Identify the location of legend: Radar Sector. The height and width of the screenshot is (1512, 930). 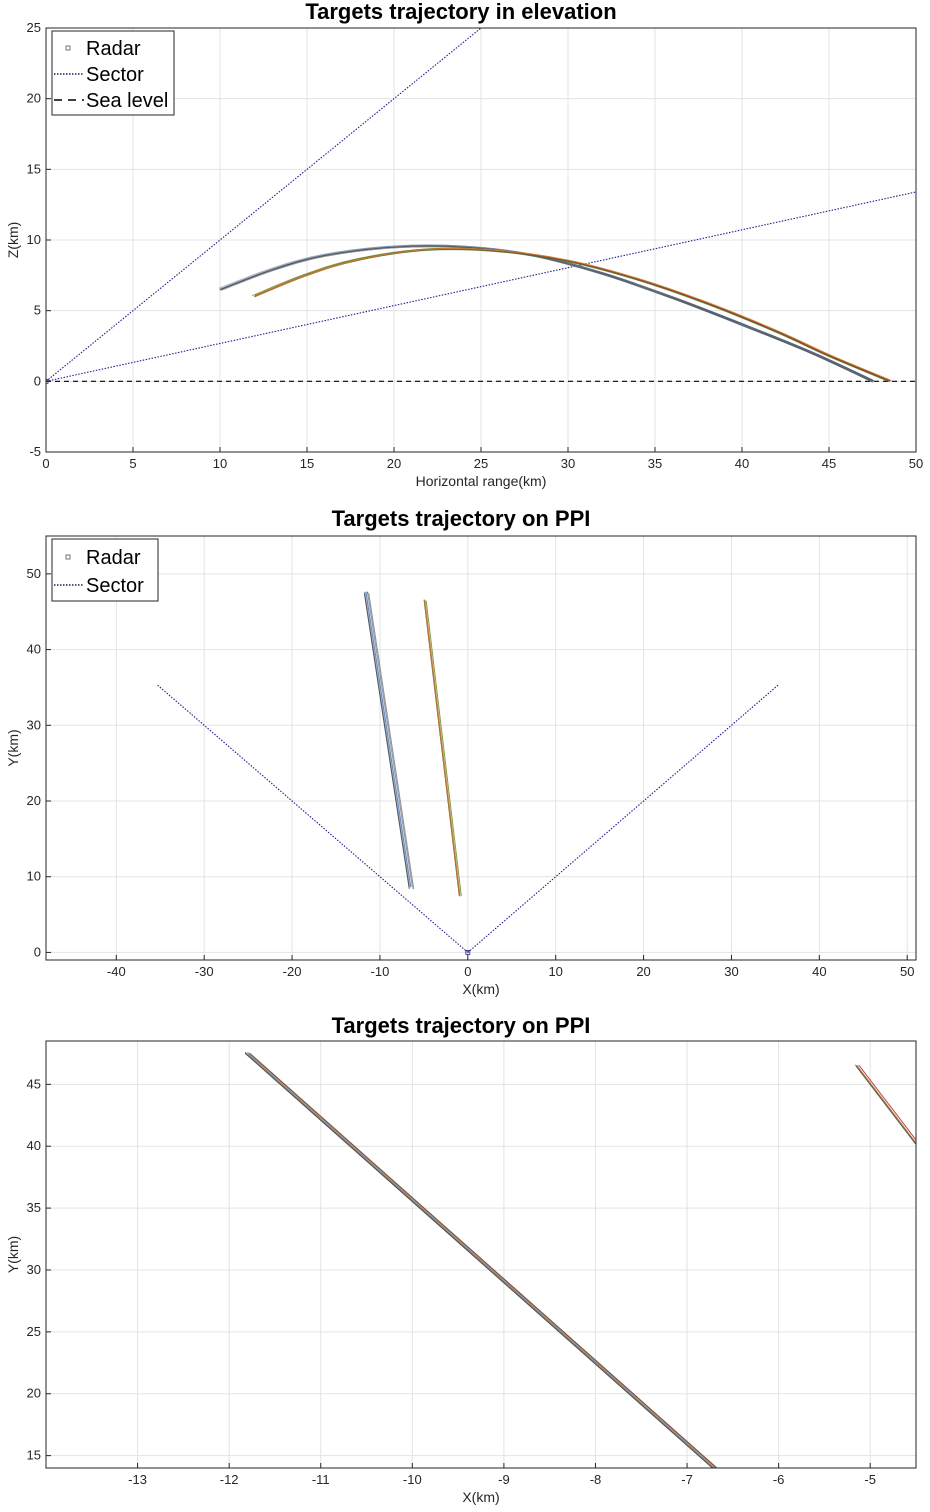
(105, 570).